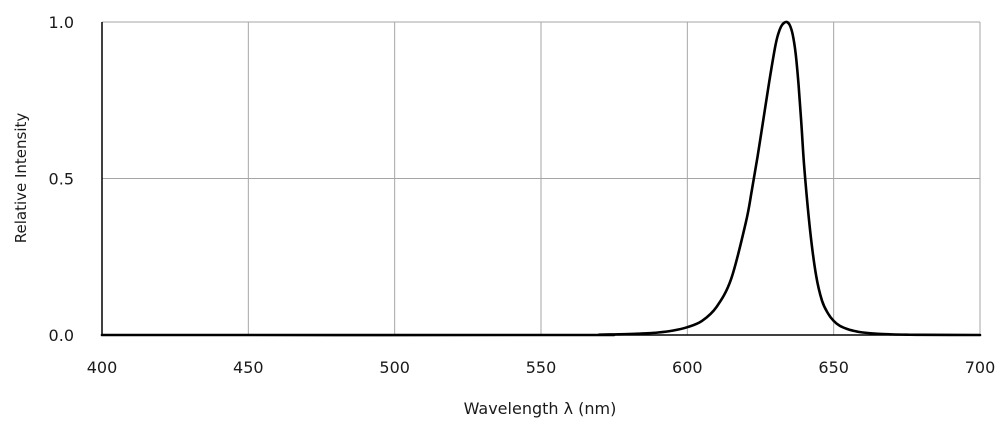 Image resolution: width=999 pixels, height=428 pixels. I want to click on x-axis-label: Wavelength λ (nm), so click(540, 408).